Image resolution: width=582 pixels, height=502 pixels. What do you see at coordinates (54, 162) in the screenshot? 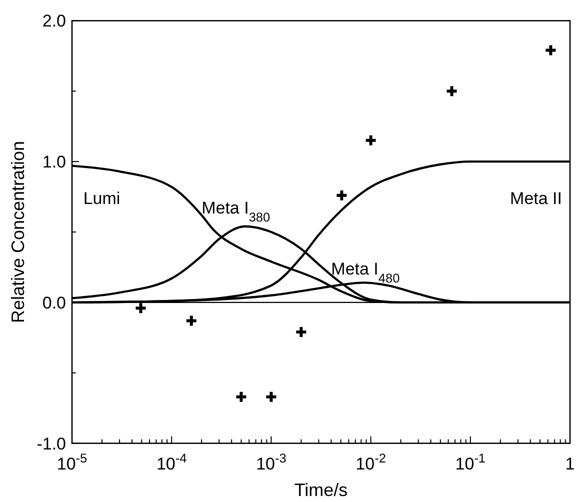
I see `y-tick-label: 1.0` at bounding box center [54, 162].